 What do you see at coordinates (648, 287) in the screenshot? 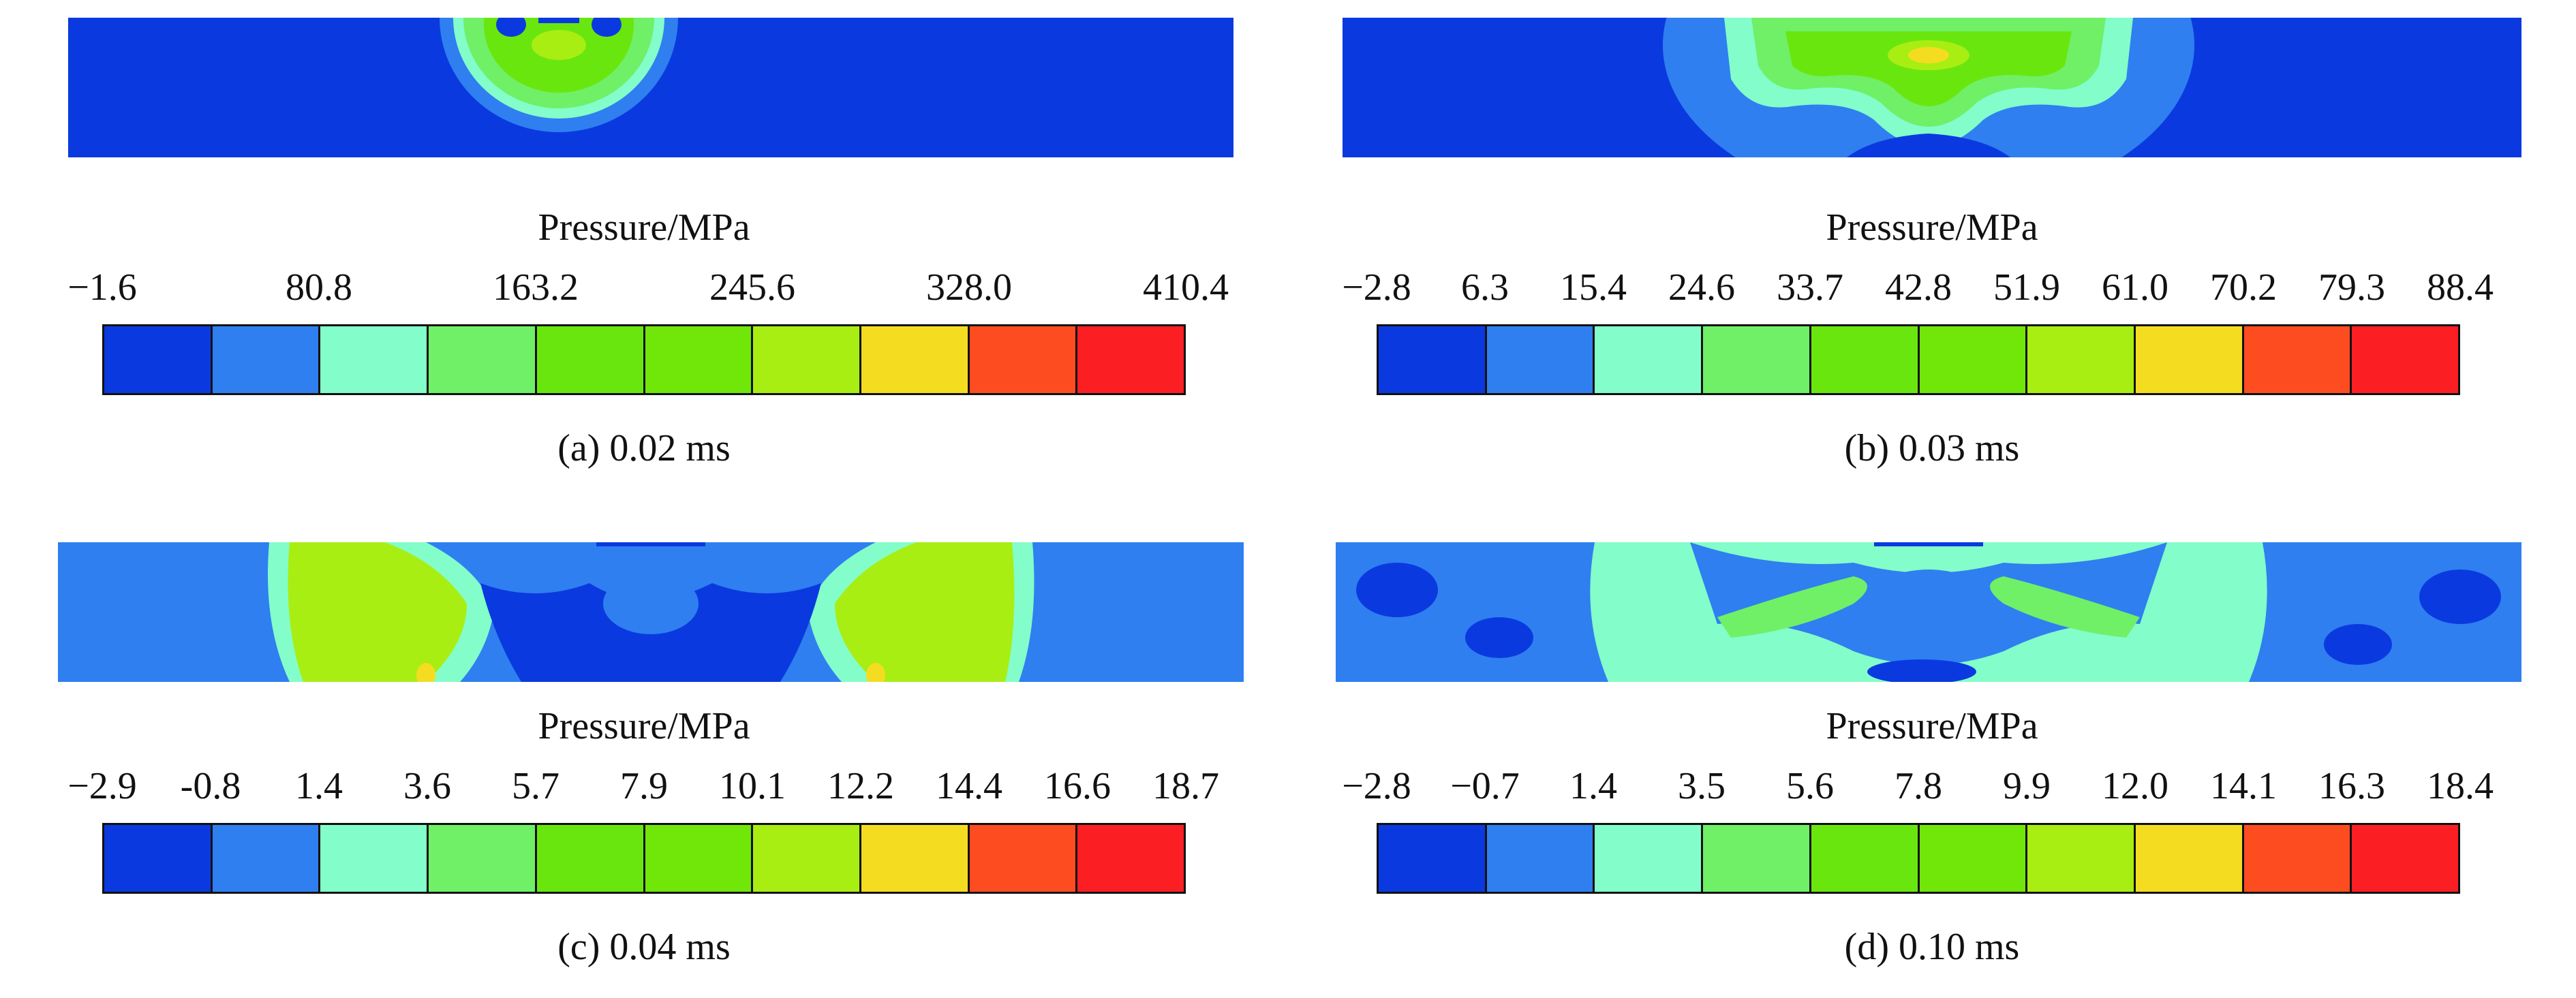
I see `colorbar-ticks: −1.6 80.8 163.2 245.6 328.0 410.4` at bounding box center [648, 287].